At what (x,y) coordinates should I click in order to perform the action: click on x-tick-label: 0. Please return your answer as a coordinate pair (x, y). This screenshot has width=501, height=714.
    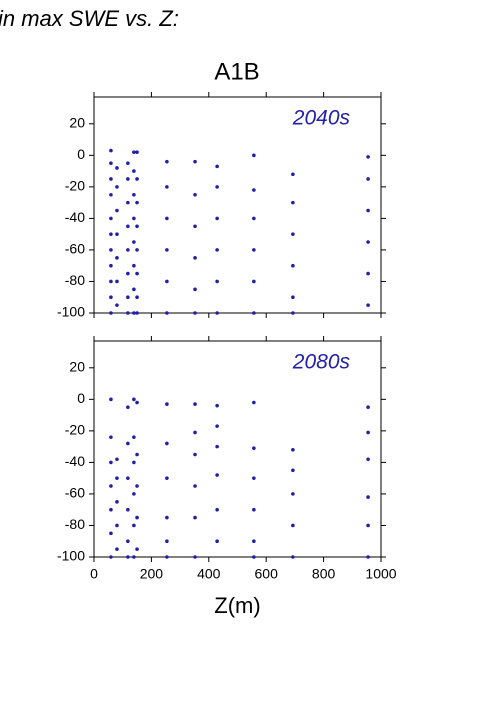
    Looking at the image, I should click on (94, 574).